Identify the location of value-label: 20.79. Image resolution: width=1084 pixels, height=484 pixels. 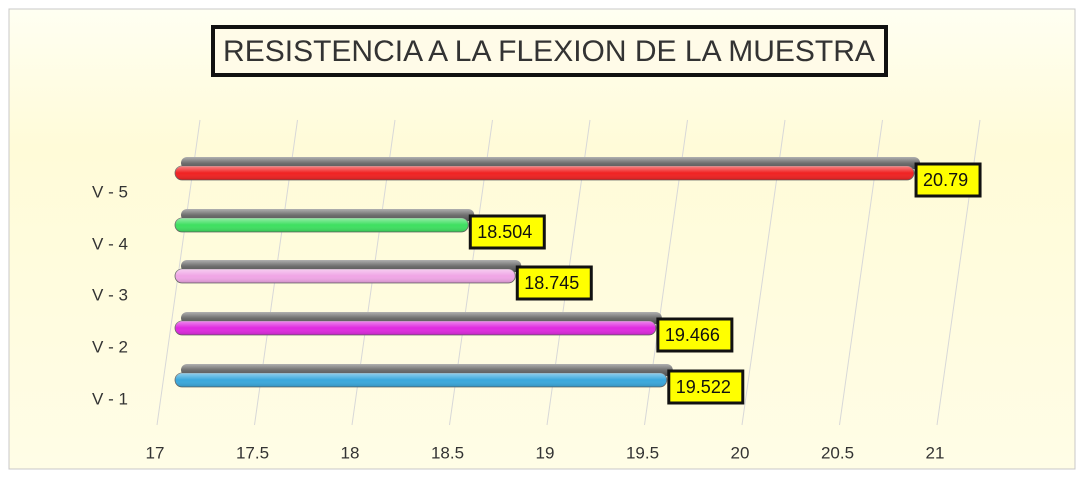
(945, 180).